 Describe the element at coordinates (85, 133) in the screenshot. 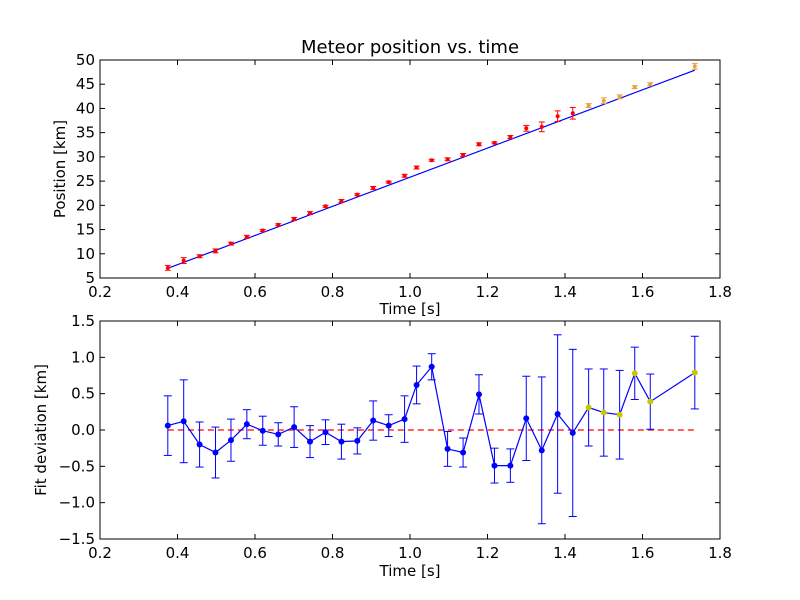

I see `0-ytick-label: 35` at that location.